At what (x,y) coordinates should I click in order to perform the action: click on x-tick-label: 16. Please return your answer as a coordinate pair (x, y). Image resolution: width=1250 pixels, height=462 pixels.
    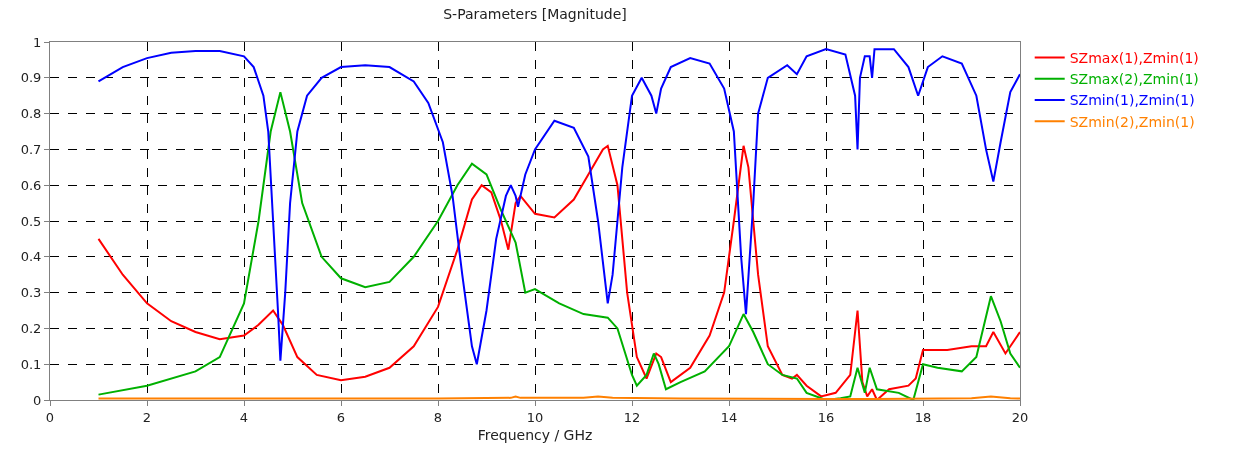
    Looking at the image, I should click on (826, 417).